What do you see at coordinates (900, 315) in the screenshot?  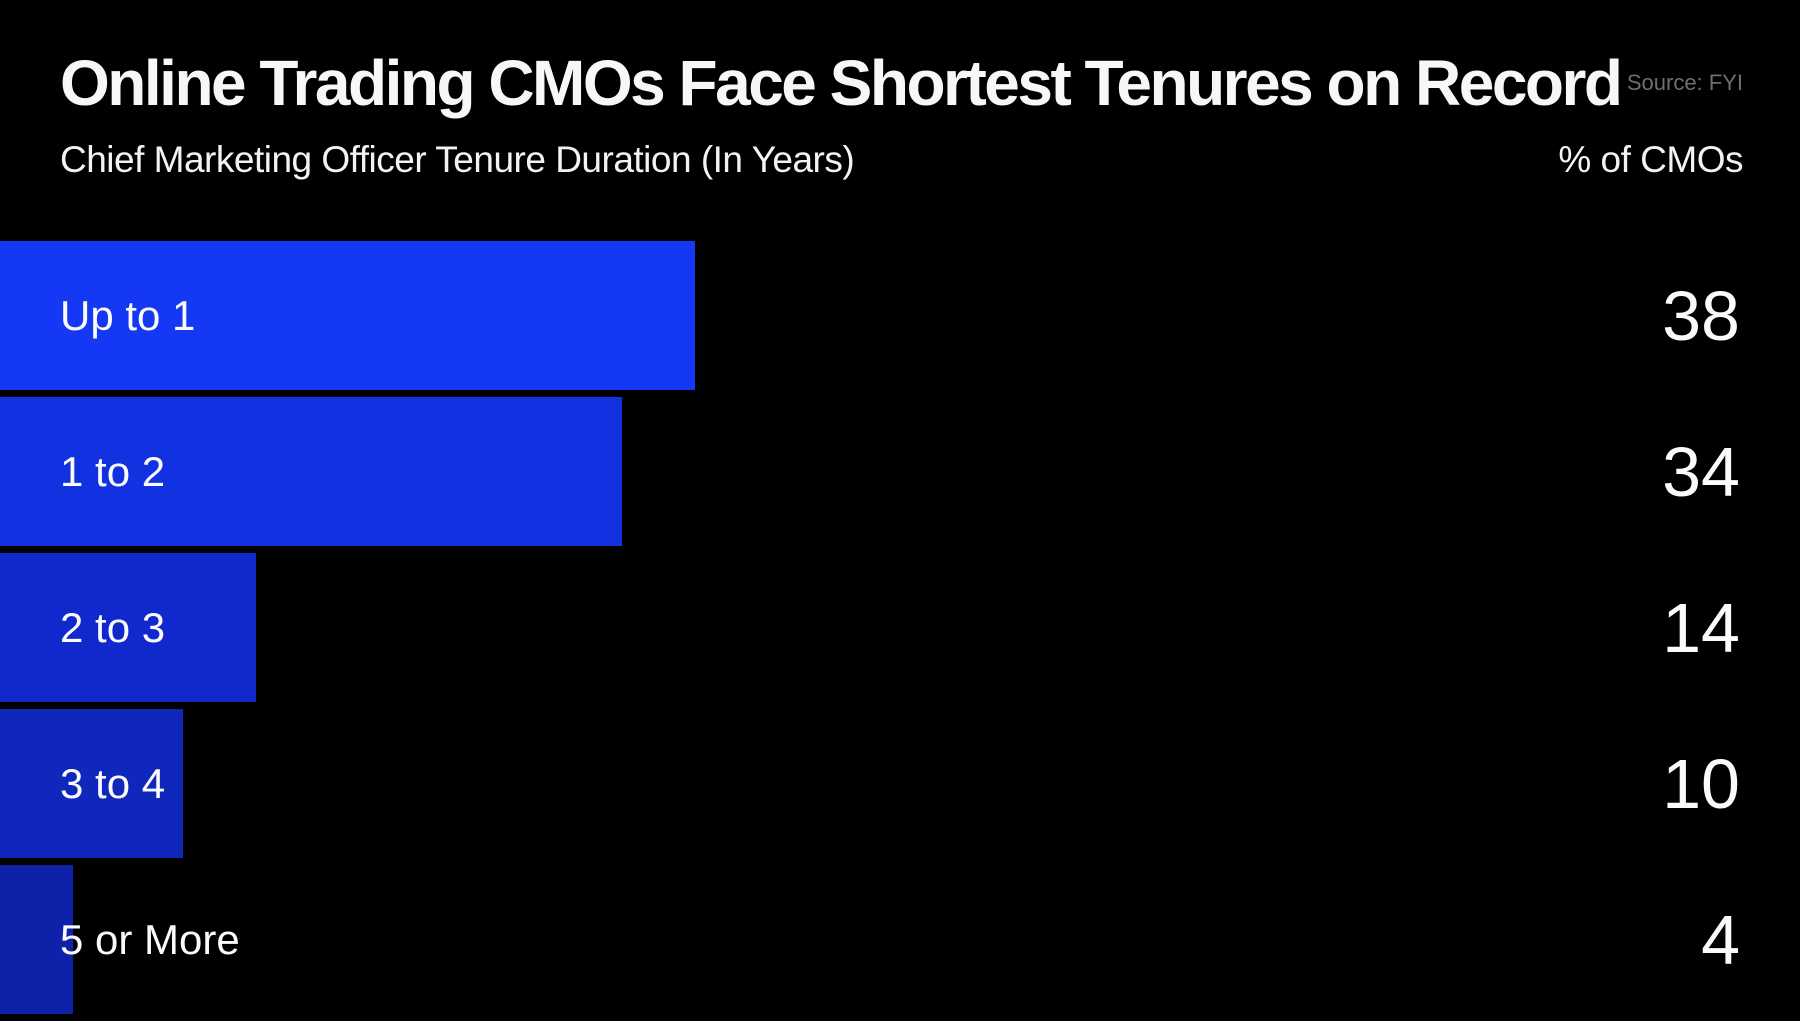 I see `bar-row: Up to 1 38` at bounding box center [900, 315].